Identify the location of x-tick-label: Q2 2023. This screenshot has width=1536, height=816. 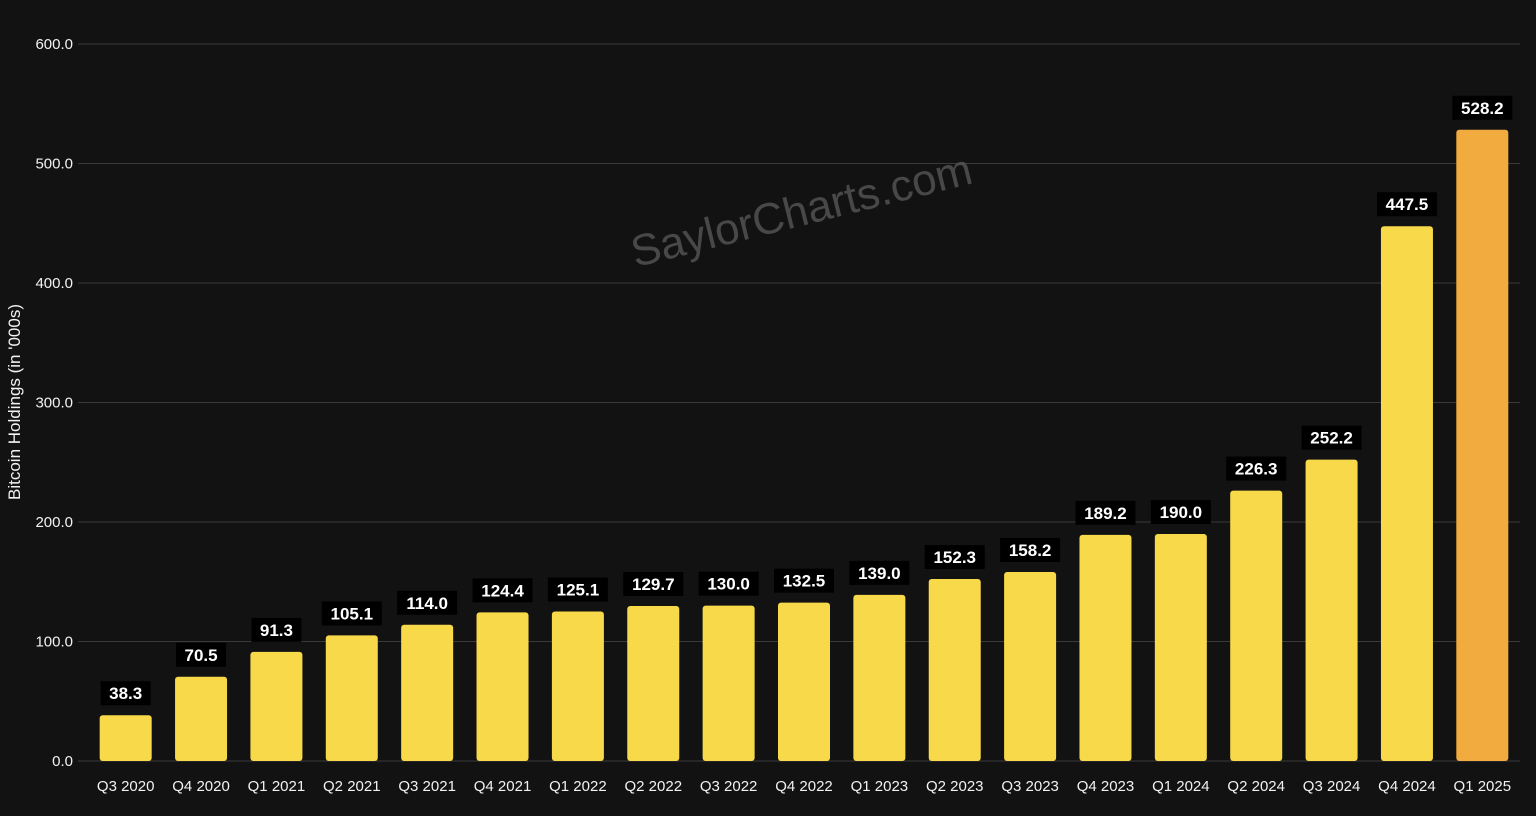
(955, 786).